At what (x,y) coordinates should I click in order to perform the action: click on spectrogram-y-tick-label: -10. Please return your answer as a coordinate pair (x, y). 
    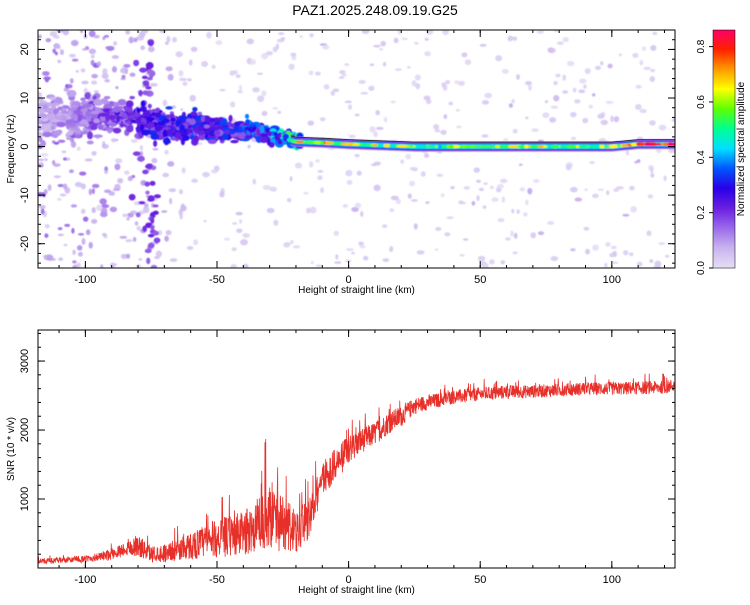
    Looking at the image, I should click on (25, 195).